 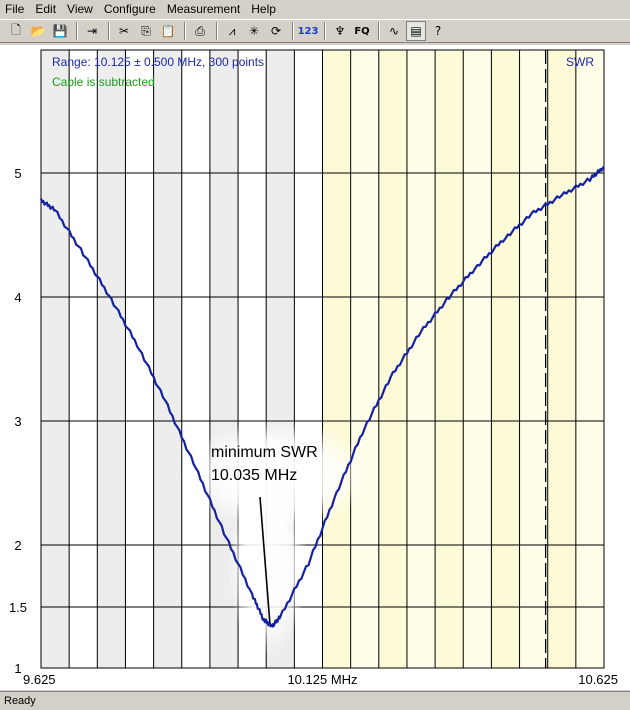 I want to click on frequency-icon: FQ, so click(x=362, y=31).